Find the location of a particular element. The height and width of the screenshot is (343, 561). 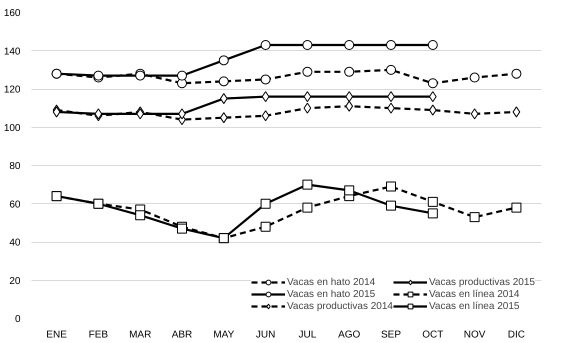

y-tick-label: 0 is located at coordinates (17, 319).